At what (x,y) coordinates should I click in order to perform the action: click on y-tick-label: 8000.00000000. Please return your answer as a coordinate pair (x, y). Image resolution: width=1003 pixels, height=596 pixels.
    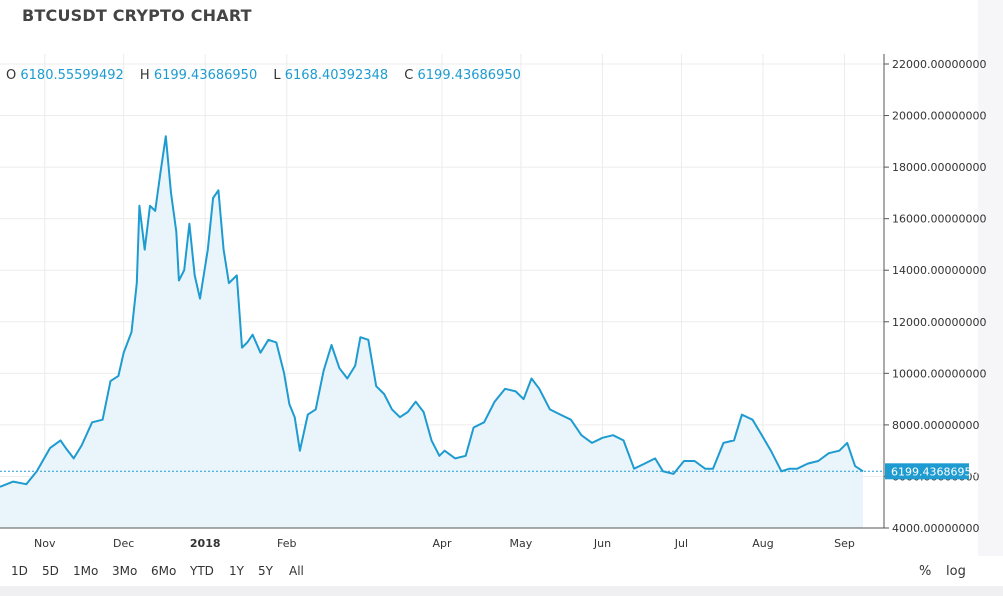
    Looking at the image, I should click on (935, 425).